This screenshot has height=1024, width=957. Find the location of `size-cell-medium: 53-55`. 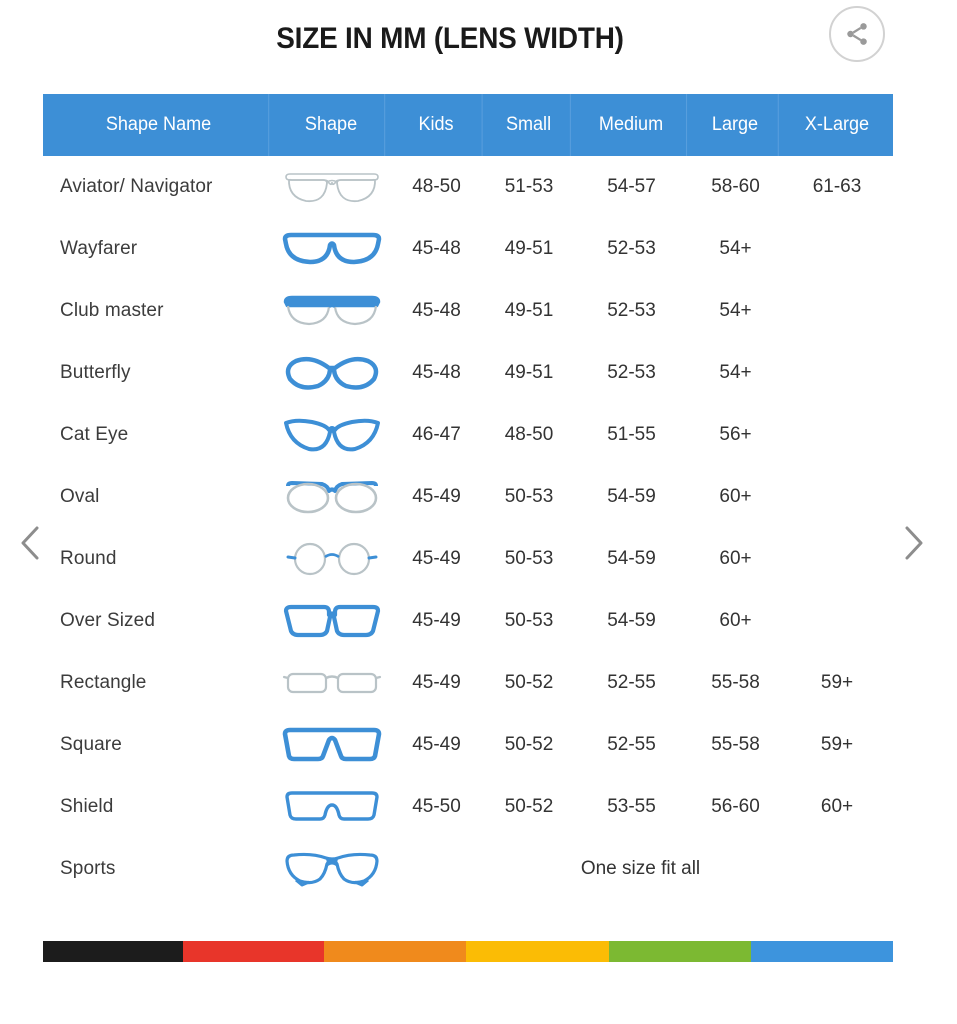

size-cell-medium: 53-55 is located at coordinates (631, 806).